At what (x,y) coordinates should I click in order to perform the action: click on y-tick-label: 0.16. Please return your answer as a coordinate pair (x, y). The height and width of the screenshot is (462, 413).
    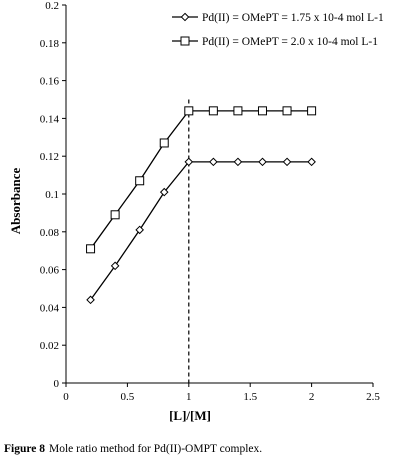
    Looking at the image, I should click on (50, 82).